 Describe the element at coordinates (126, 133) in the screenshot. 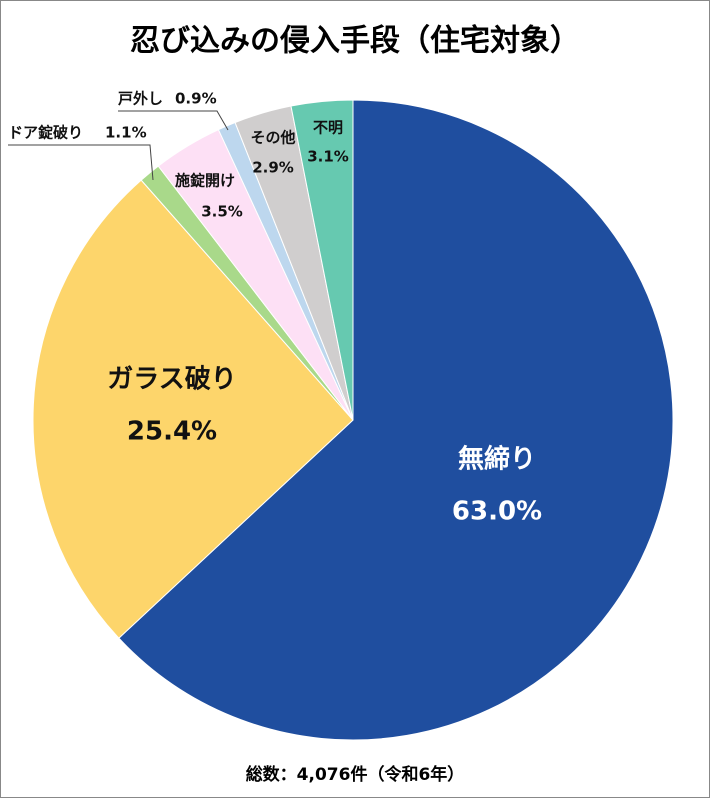

I see `value-label: 1.1%` at that location.